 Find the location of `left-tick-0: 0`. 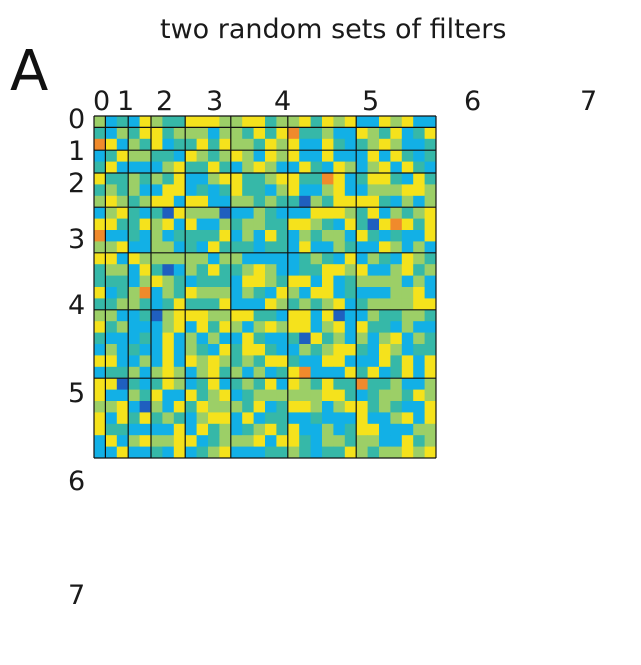

left-tick-0: 0 is located at coordinates (77, 119).